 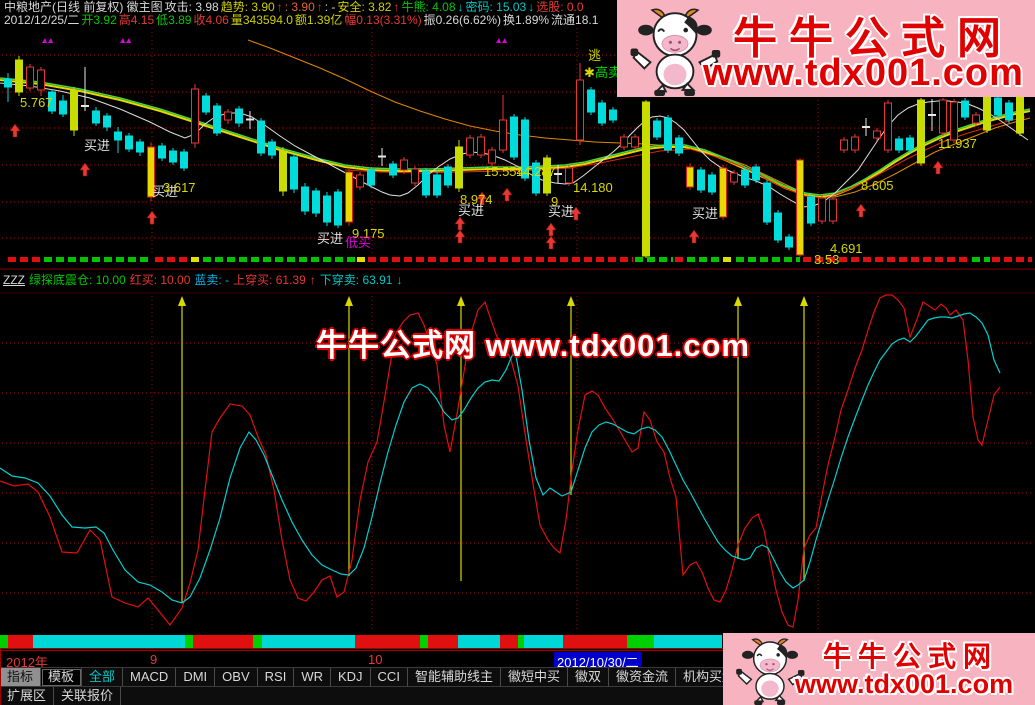 What do you see at coordinates (191, 7) in the screenshot?
I see `header1-token: 攻击: 3.98` at bounding box center [191, 7].